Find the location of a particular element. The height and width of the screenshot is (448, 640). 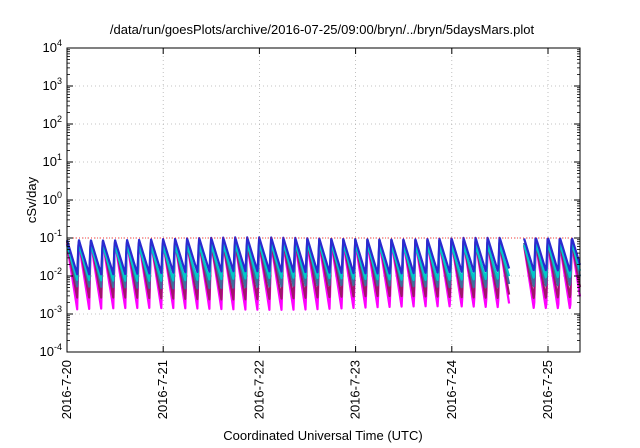

y-tick-label: 10¹ is located at coordinates (52, 160).